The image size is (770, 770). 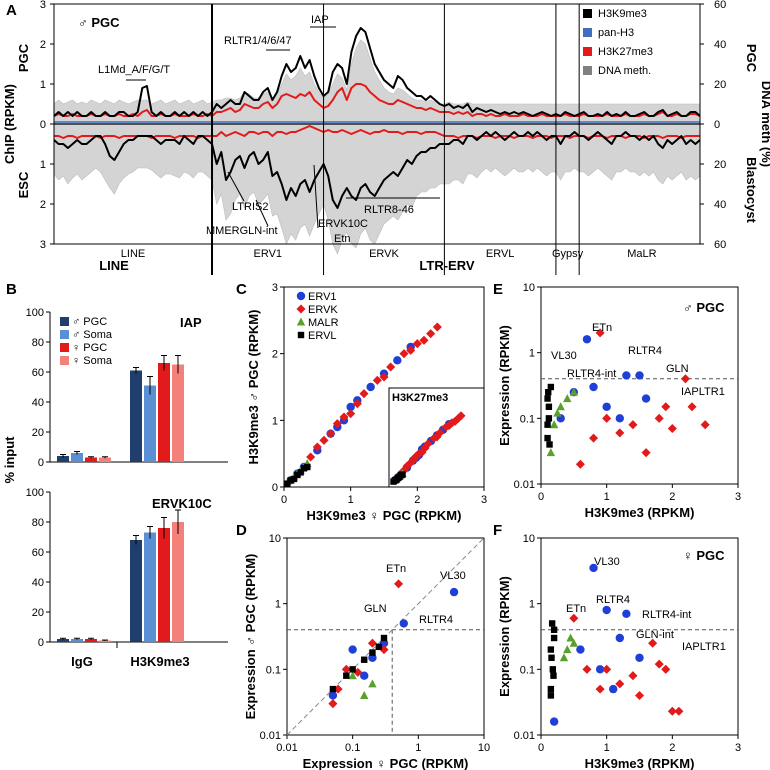 What do you see at coordinates (242, 231) in the screenshot?
I see `annotation-mmergln: MMERGLN-int` at bounding box center [242, 231].